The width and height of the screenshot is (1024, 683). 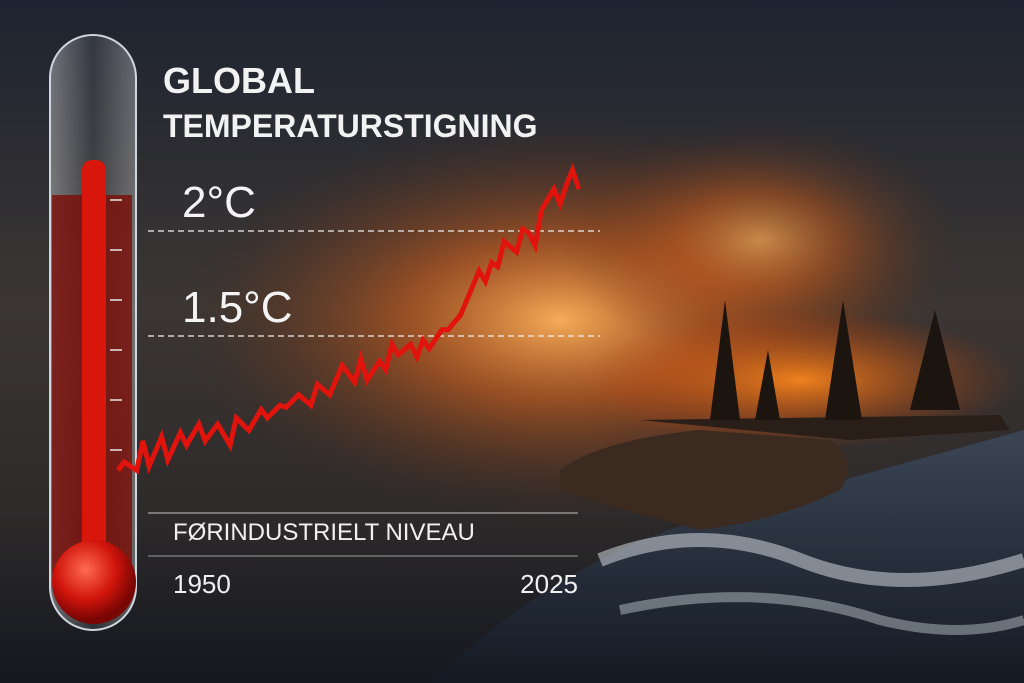 I want to click on y-tick-label: 2°C, so click(x=219, y=202).